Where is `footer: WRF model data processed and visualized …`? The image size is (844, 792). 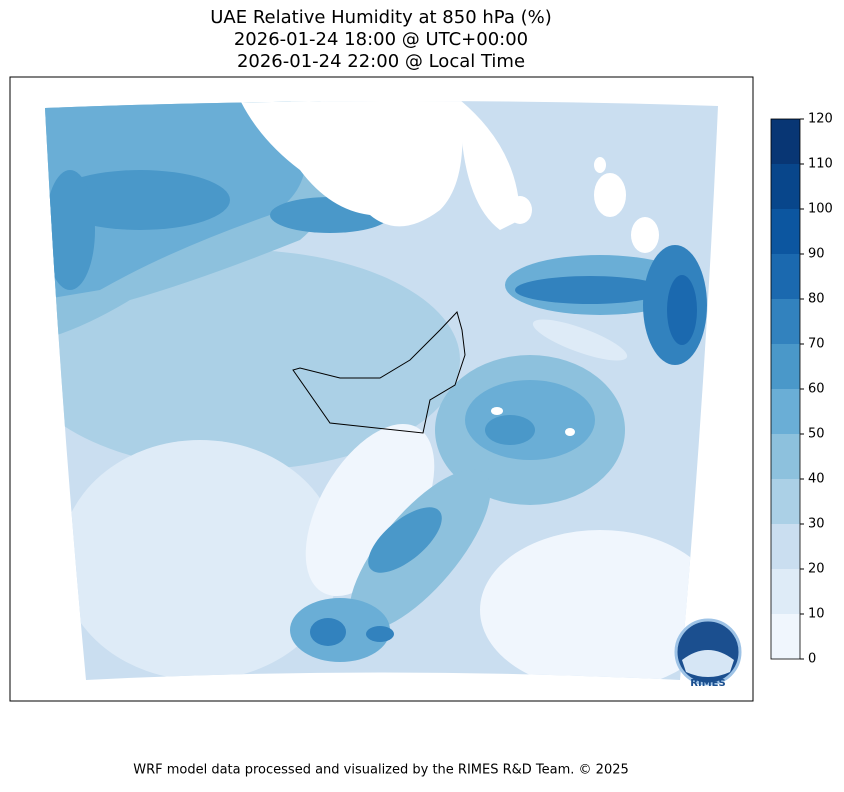 footer: WRF model data processed and visualized … is located at coordinates (381, 770).